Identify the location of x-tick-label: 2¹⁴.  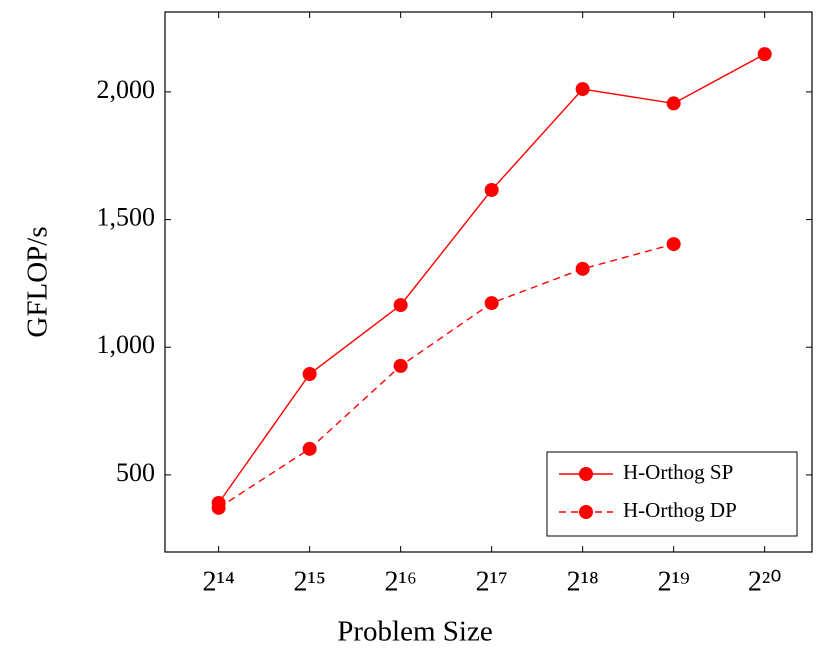
(219, 581).